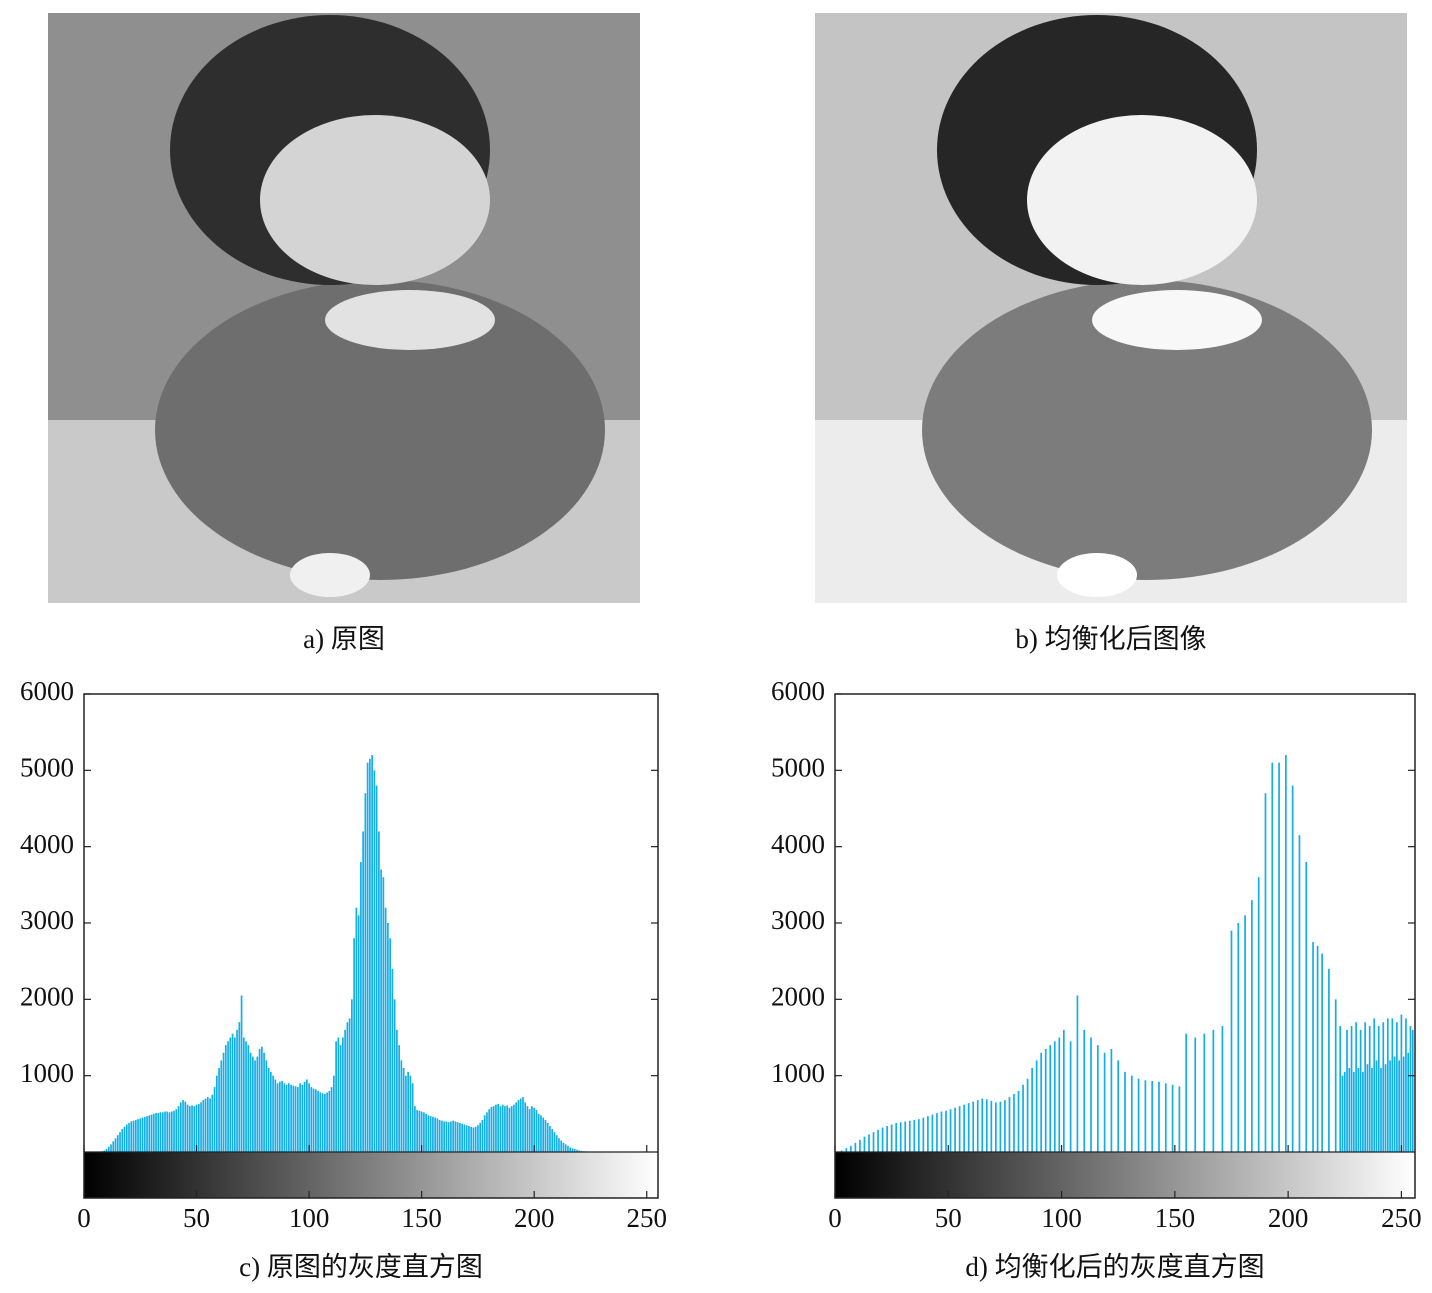 This screenshot has height=1293, width=1432. I want to click on y-tick-label: 4000, so click(798, 844).